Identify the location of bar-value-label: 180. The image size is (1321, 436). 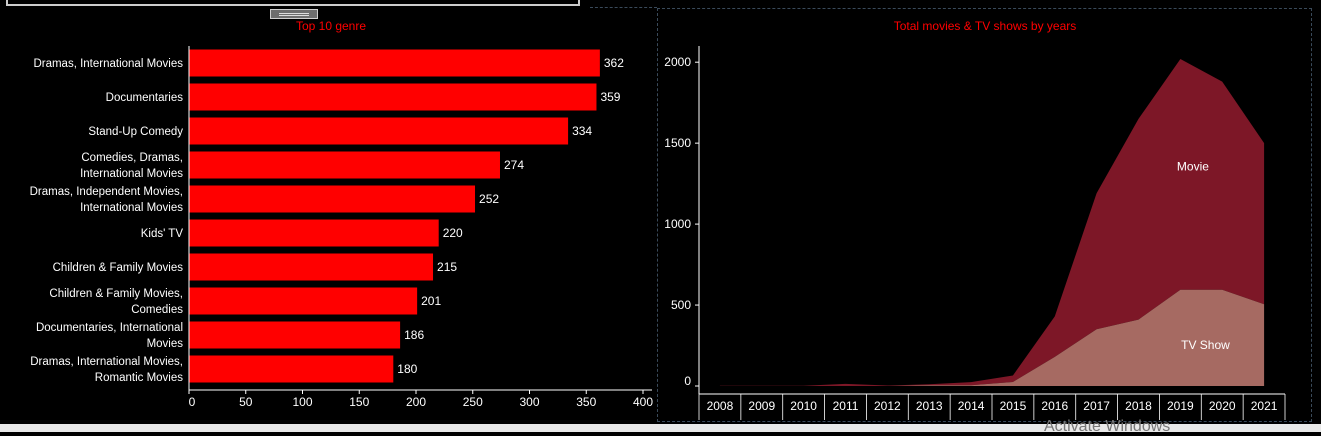
(407, 369).